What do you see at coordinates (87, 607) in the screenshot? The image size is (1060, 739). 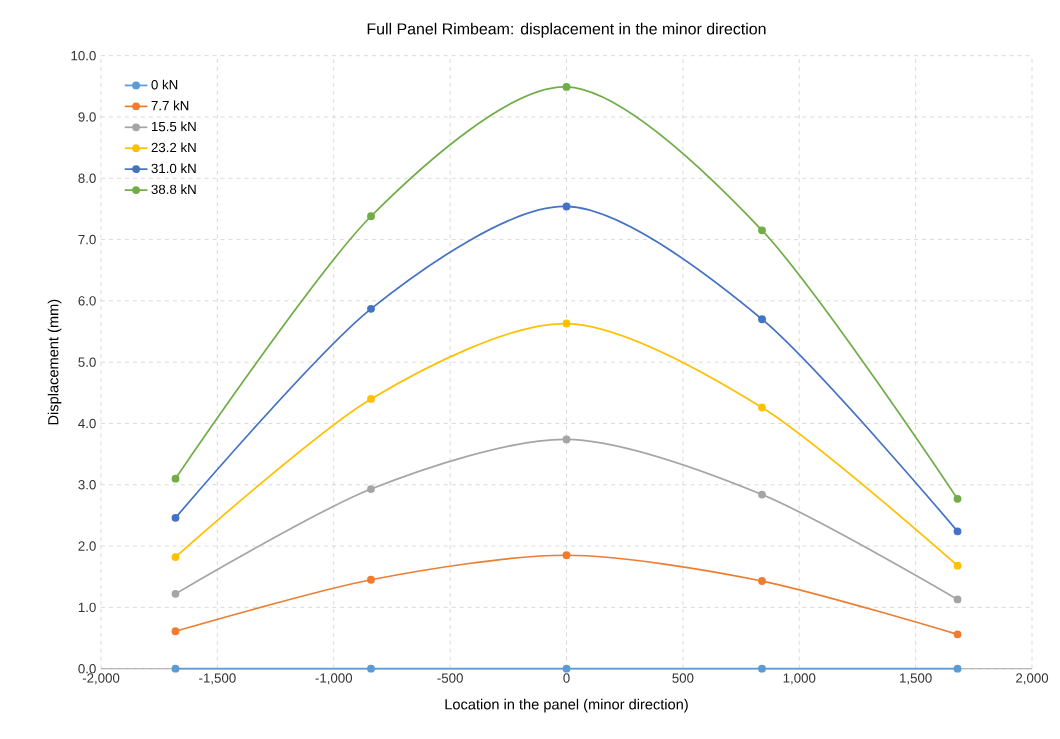 I see `y-tick-label: 1.0` at bounding box center [87, 607].